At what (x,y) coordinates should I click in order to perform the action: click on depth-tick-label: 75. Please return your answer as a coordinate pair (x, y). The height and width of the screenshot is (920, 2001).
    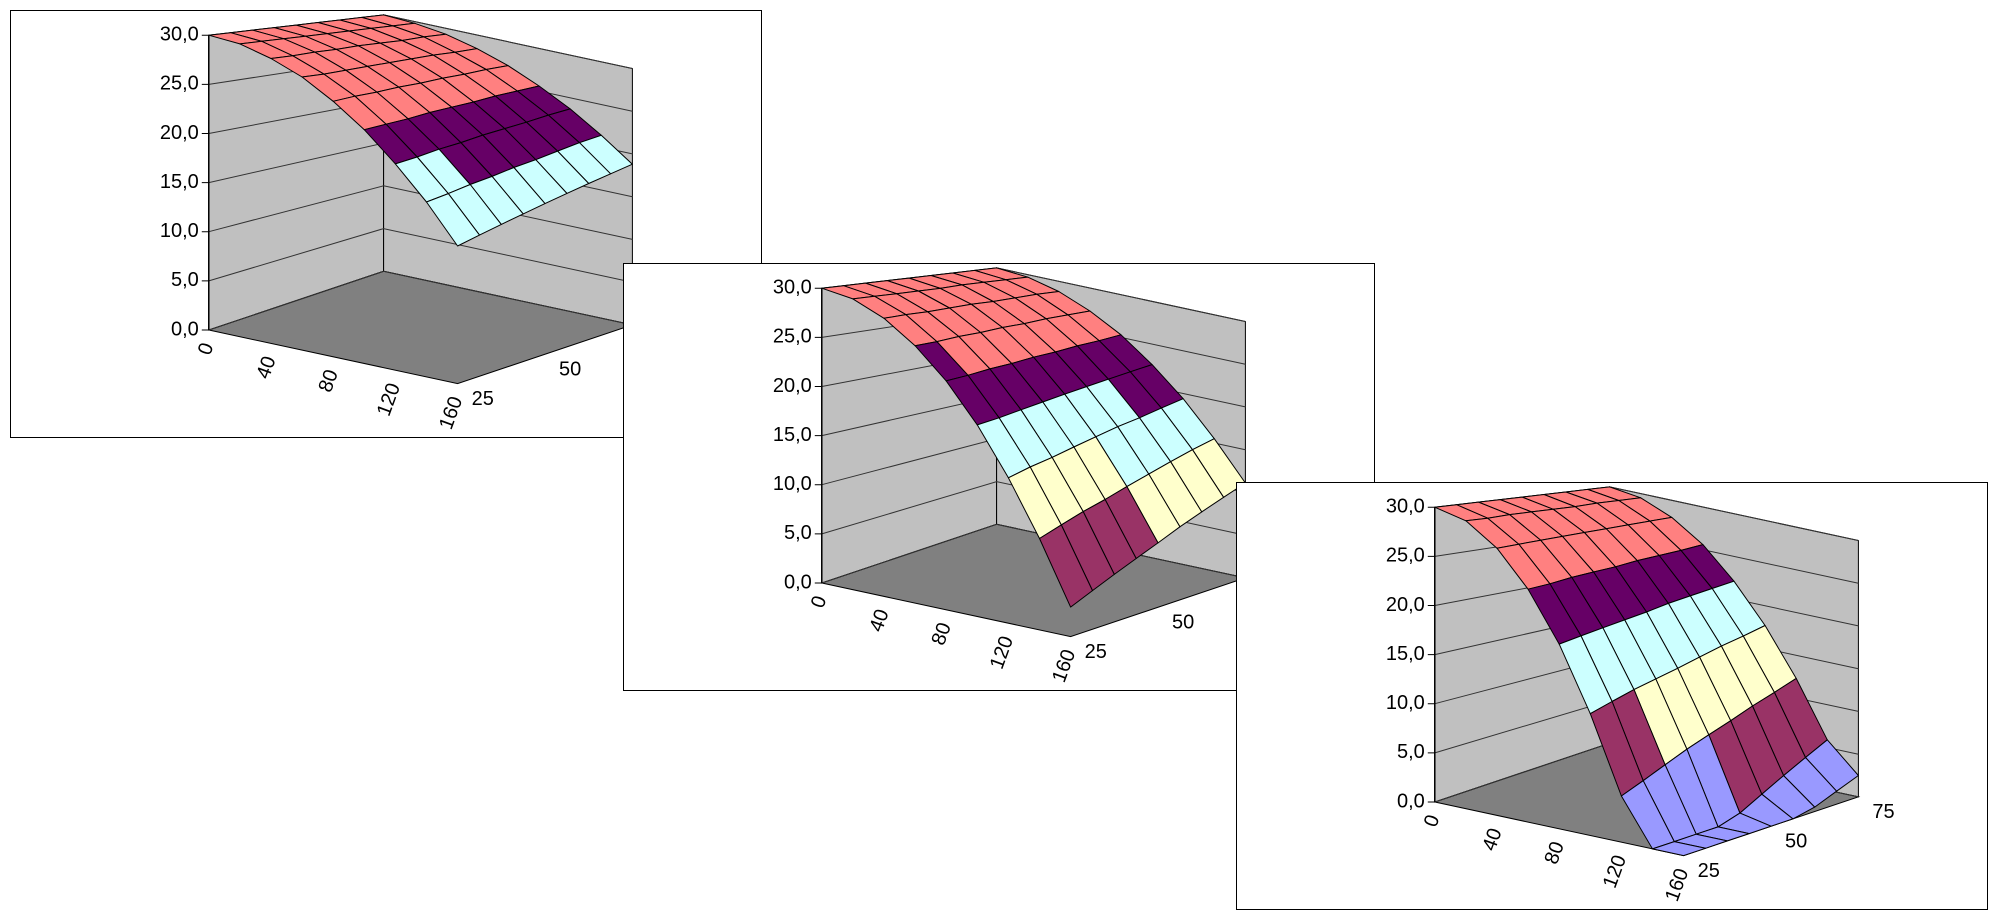
    Looking at the image, I should click on (1883, 812).